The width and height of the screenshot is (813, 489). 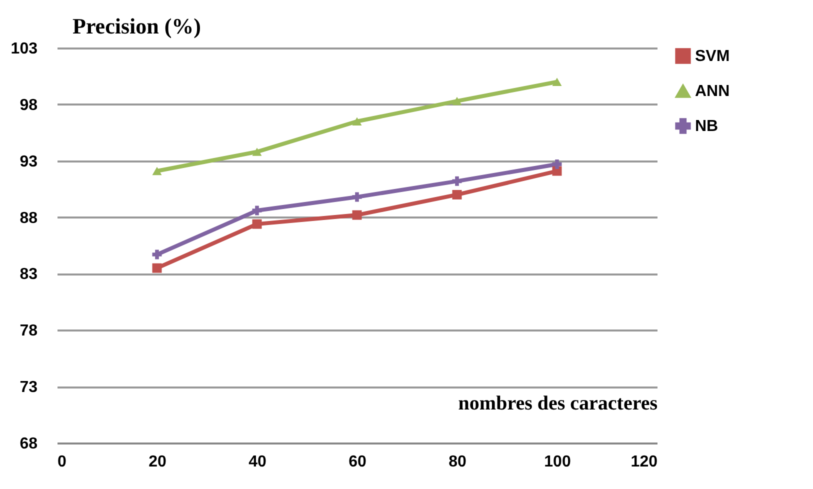 What do you see at coordinates (357, 462) in the screenshot?
I see `x-tick-label: 60` at bounding box center [357, 462].